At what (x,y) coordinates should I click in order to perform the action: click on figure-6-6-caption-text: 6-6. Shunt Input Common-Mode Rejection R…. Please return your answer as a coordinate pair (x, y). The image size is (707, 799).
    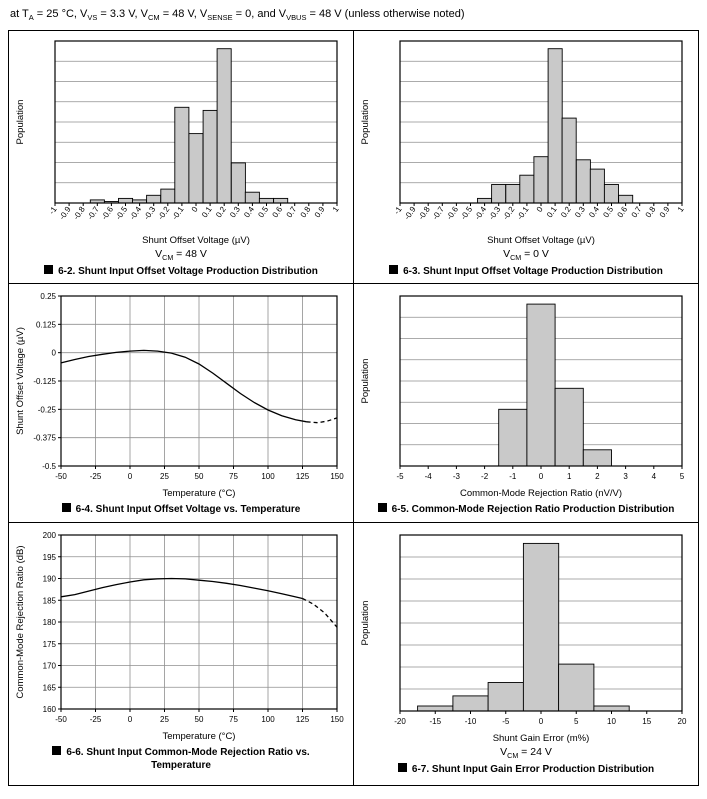
    Looking at the image, I should click on (188, 759).